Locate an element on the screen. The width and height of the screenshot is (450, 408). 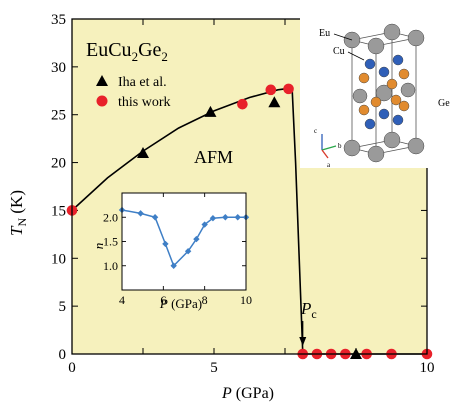
eu-label: Eu is located at coordinates (324, 33).